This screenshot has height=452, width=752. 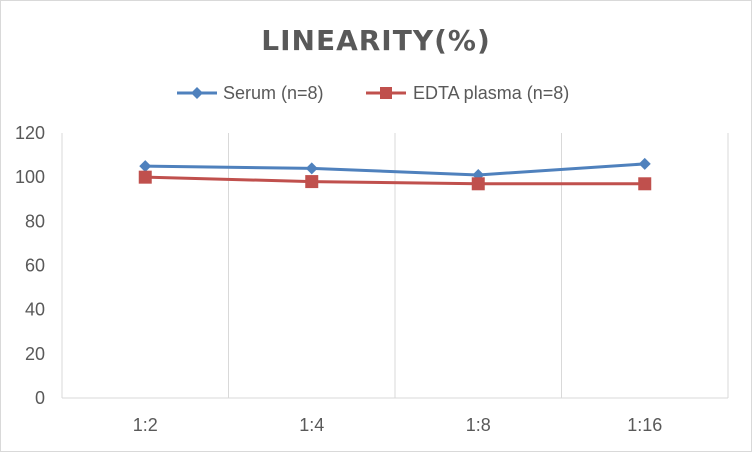 I want to click on x-tick-label: 1:4, so click(x=311, y=425).